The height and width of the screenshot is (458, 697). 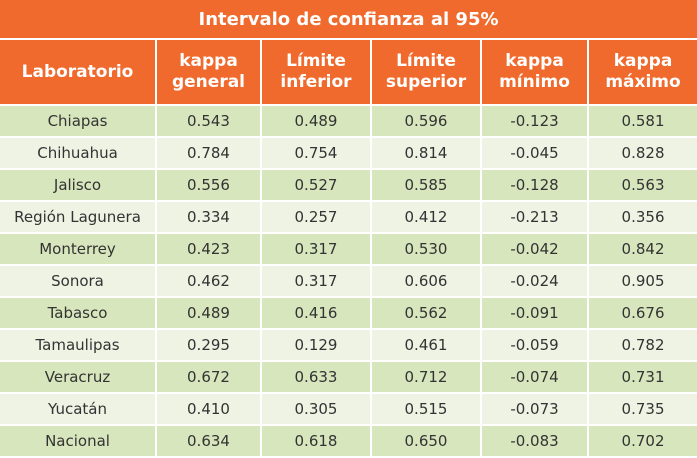 I want to click on value-cell-limite-superior: 0.650, so click(x=426, y=441).